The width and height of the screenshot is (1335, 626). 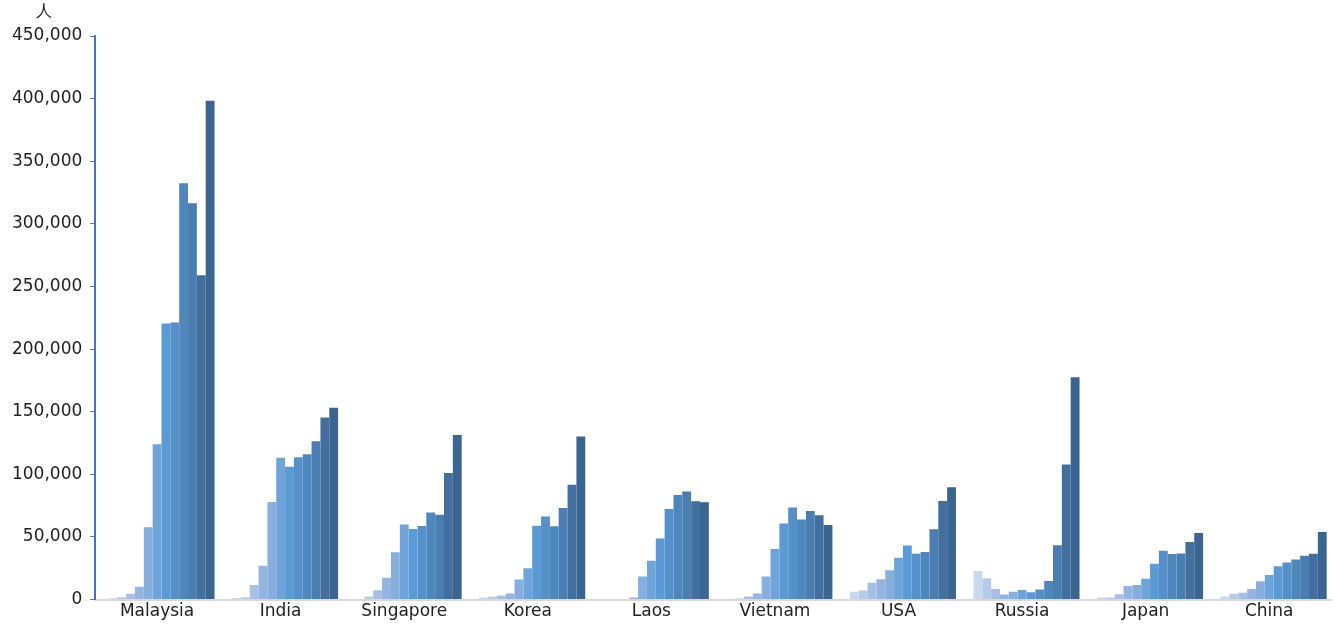 What do you see at coordinates (47, 347) in the screenshot?
I see `y-tick-label: 200,000` at bounding box center [47, 347].